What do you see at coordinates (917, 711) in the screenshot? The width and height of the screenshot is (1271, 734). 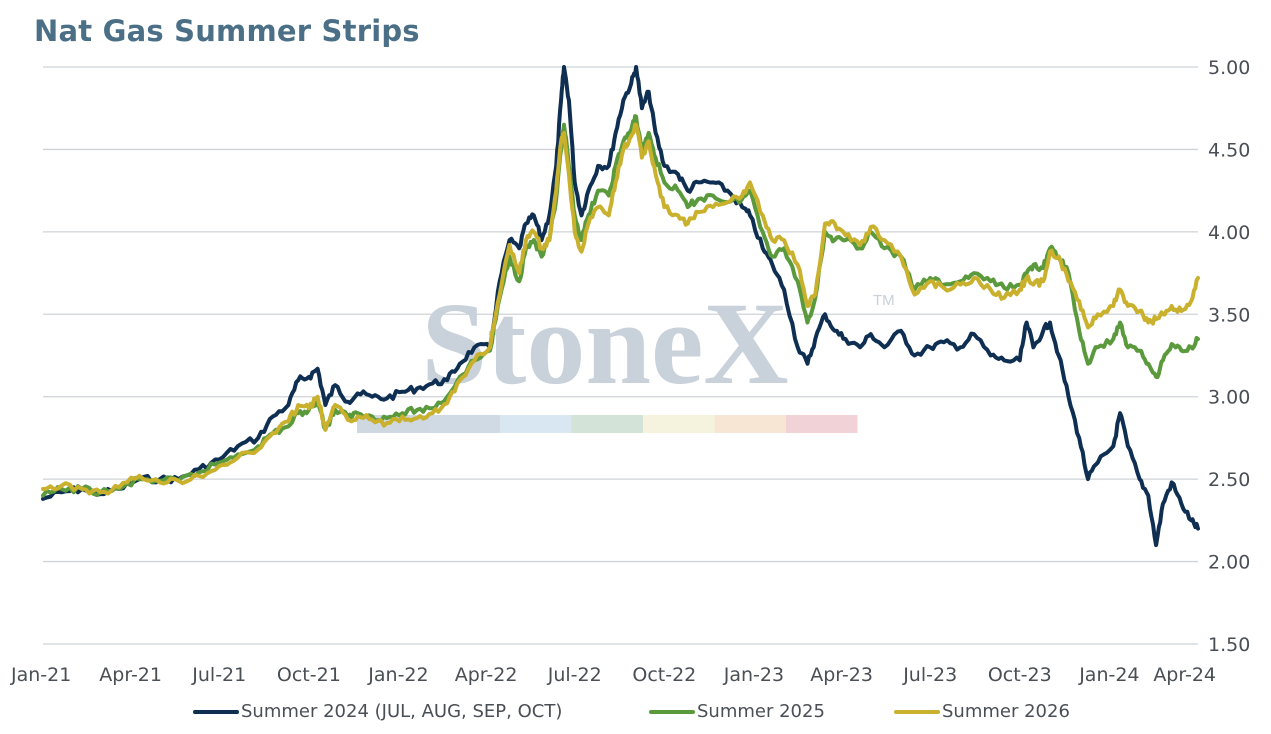 I see `legend-swatch-summer-2026` at bounding box center [917, 711].